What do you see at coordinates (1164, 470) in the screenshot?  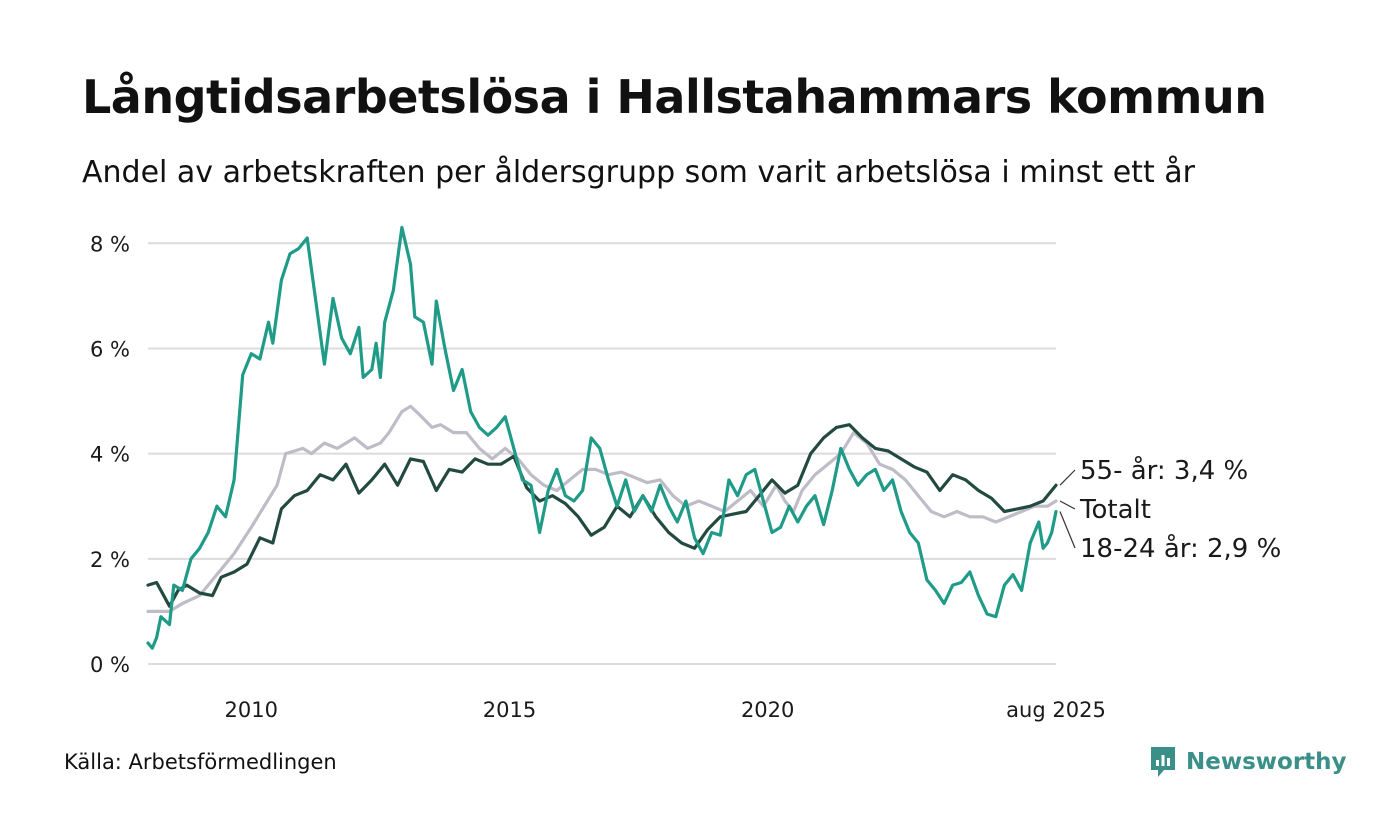 I see `end-label-55-r: 55- år: 3,4 %` at bounding box center [1164, 470].